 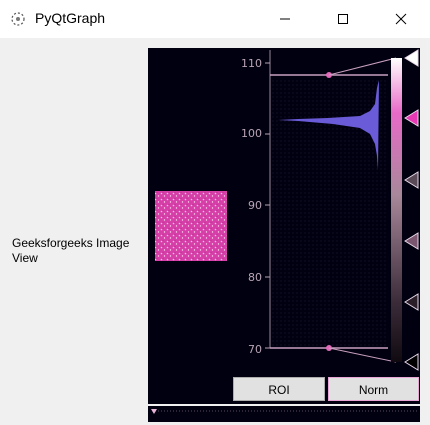 I want to click on axis-tick-90: 90, so click(x=255, y=205).